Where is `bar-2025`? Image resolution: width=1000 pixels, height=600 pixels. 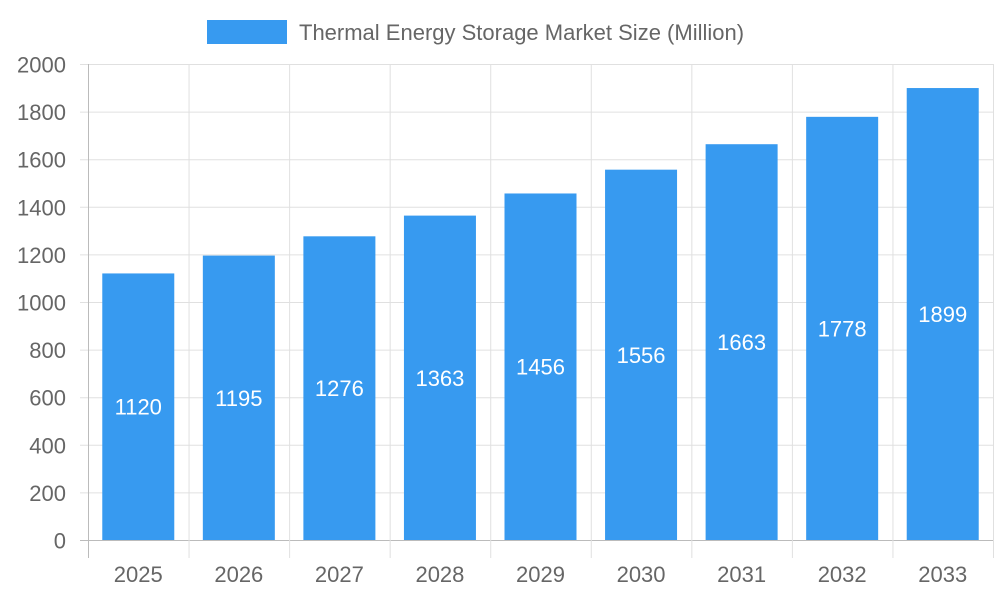 bar-2025 is located at coordinates (138, 406).